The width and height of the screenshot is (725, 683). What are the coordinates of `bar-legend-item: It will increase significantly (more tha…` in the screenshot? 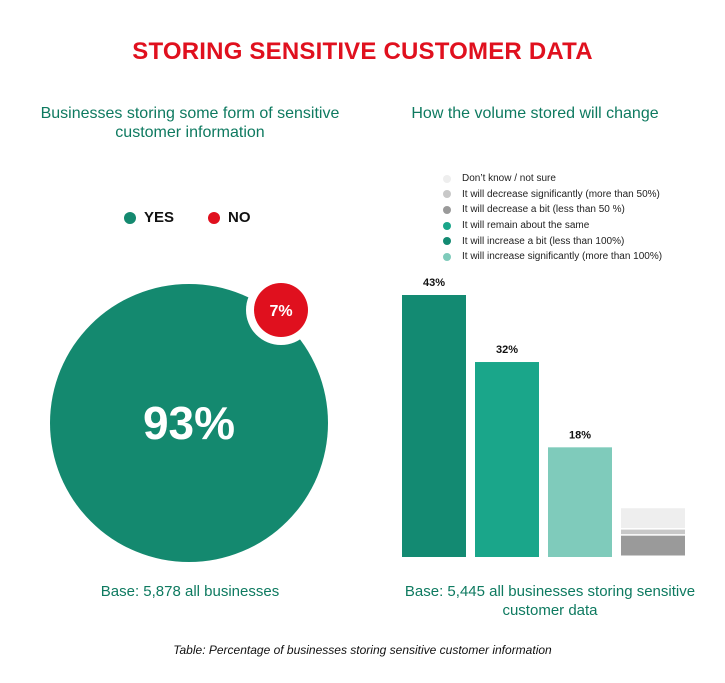 It's located at (552, 257).